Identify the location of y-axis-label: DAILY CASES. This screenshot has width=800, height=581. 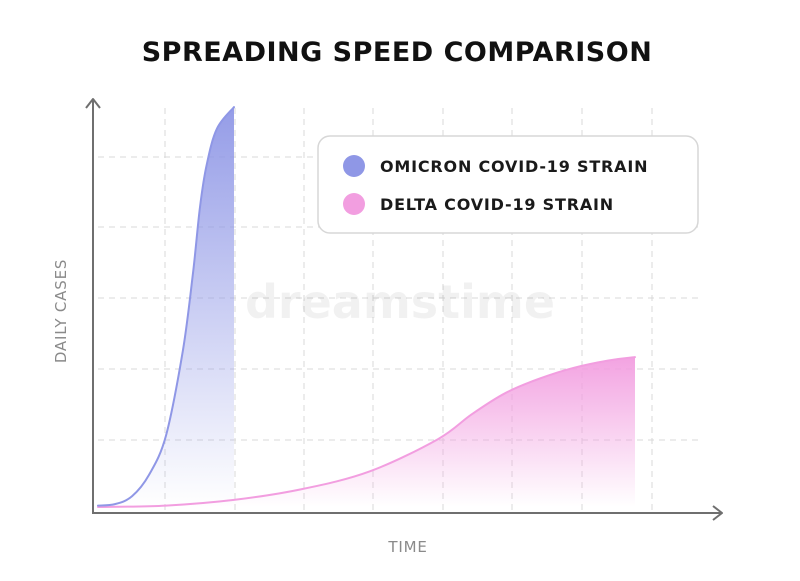
(61, 311).